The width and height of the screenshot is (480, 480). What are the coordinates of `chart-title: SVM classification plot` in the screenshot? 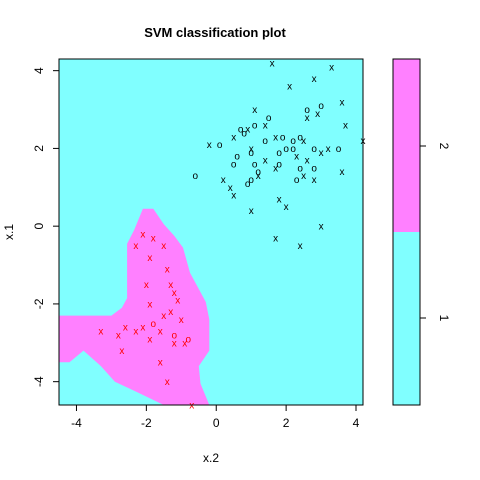 It's located at (215, 32).